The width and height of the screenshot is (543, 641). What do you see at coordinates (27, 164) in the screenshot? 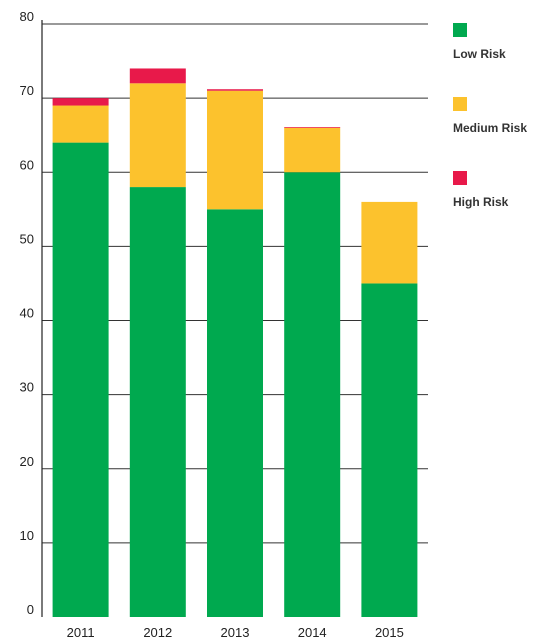
I see `y-tick-label-60: 60` at bounding box center [27, 164].